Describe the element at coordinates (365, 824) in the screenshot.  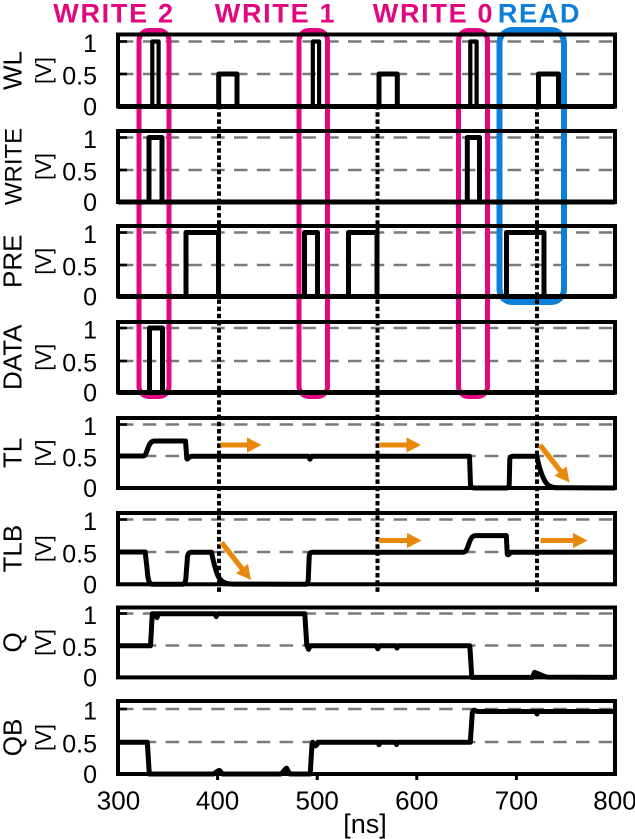
I see `svg-text: [ns]` at that location.